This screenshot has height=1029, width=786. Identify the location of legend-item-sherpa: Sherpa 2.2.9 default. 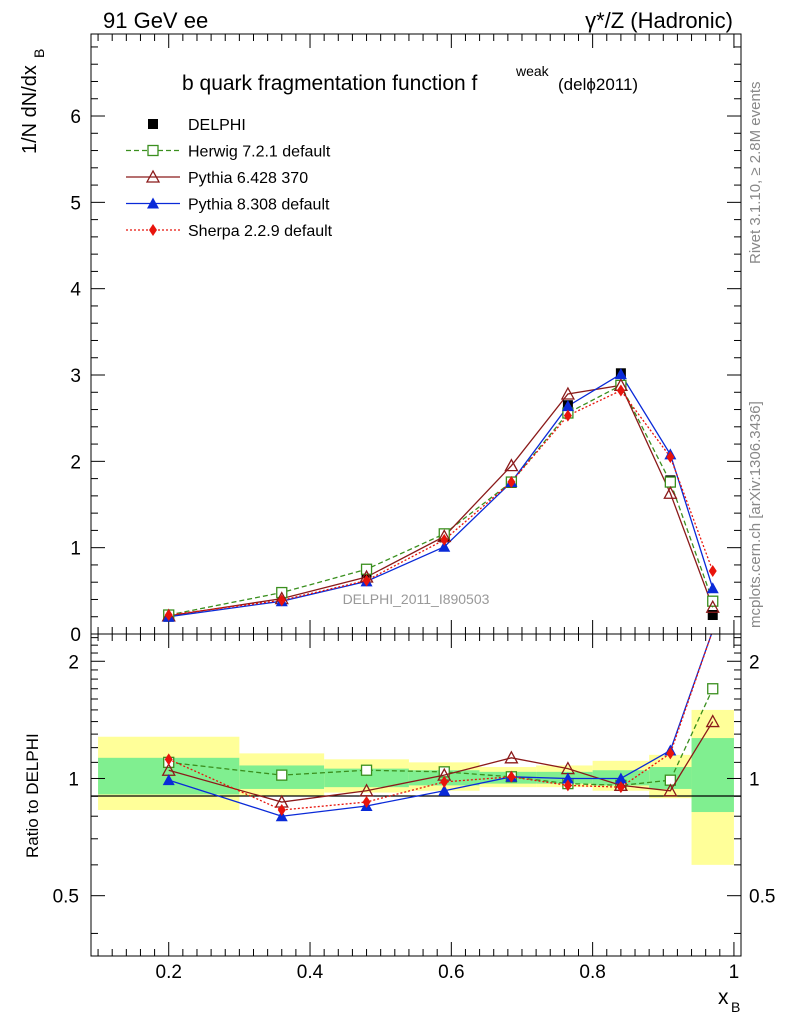
(229, 231).